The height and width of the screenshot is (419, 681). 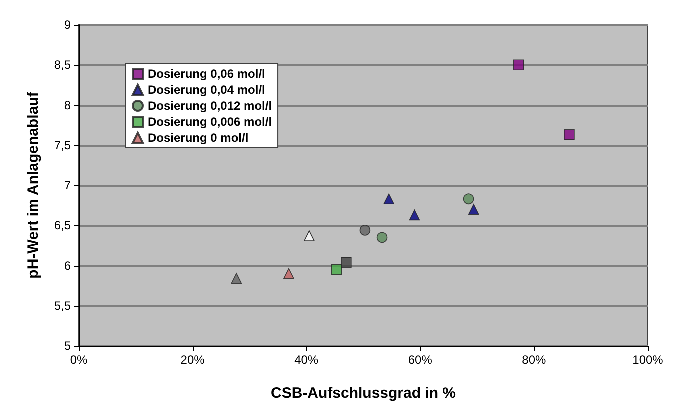 What do you see at coordinates (648, 360) in the screenshot?
I see `x-tick-label: 100%` at bounding box center [648, 360].